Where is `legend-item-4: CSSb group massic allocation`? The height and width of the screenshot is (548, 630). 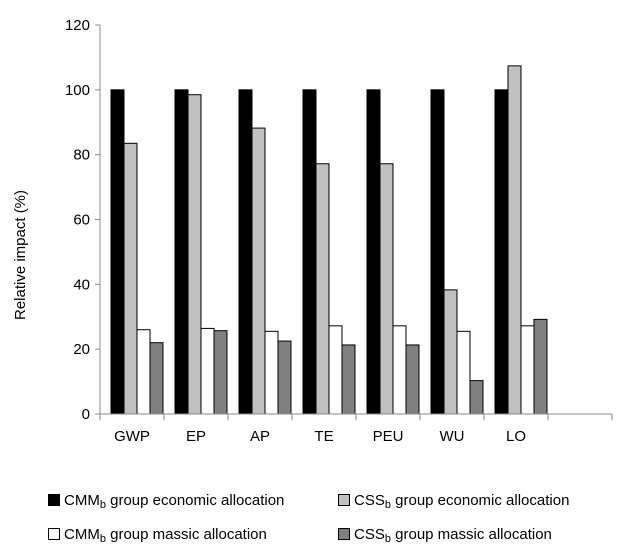 legend-item-4: CSSb group massic allocation is located at coordinates (445, 535).